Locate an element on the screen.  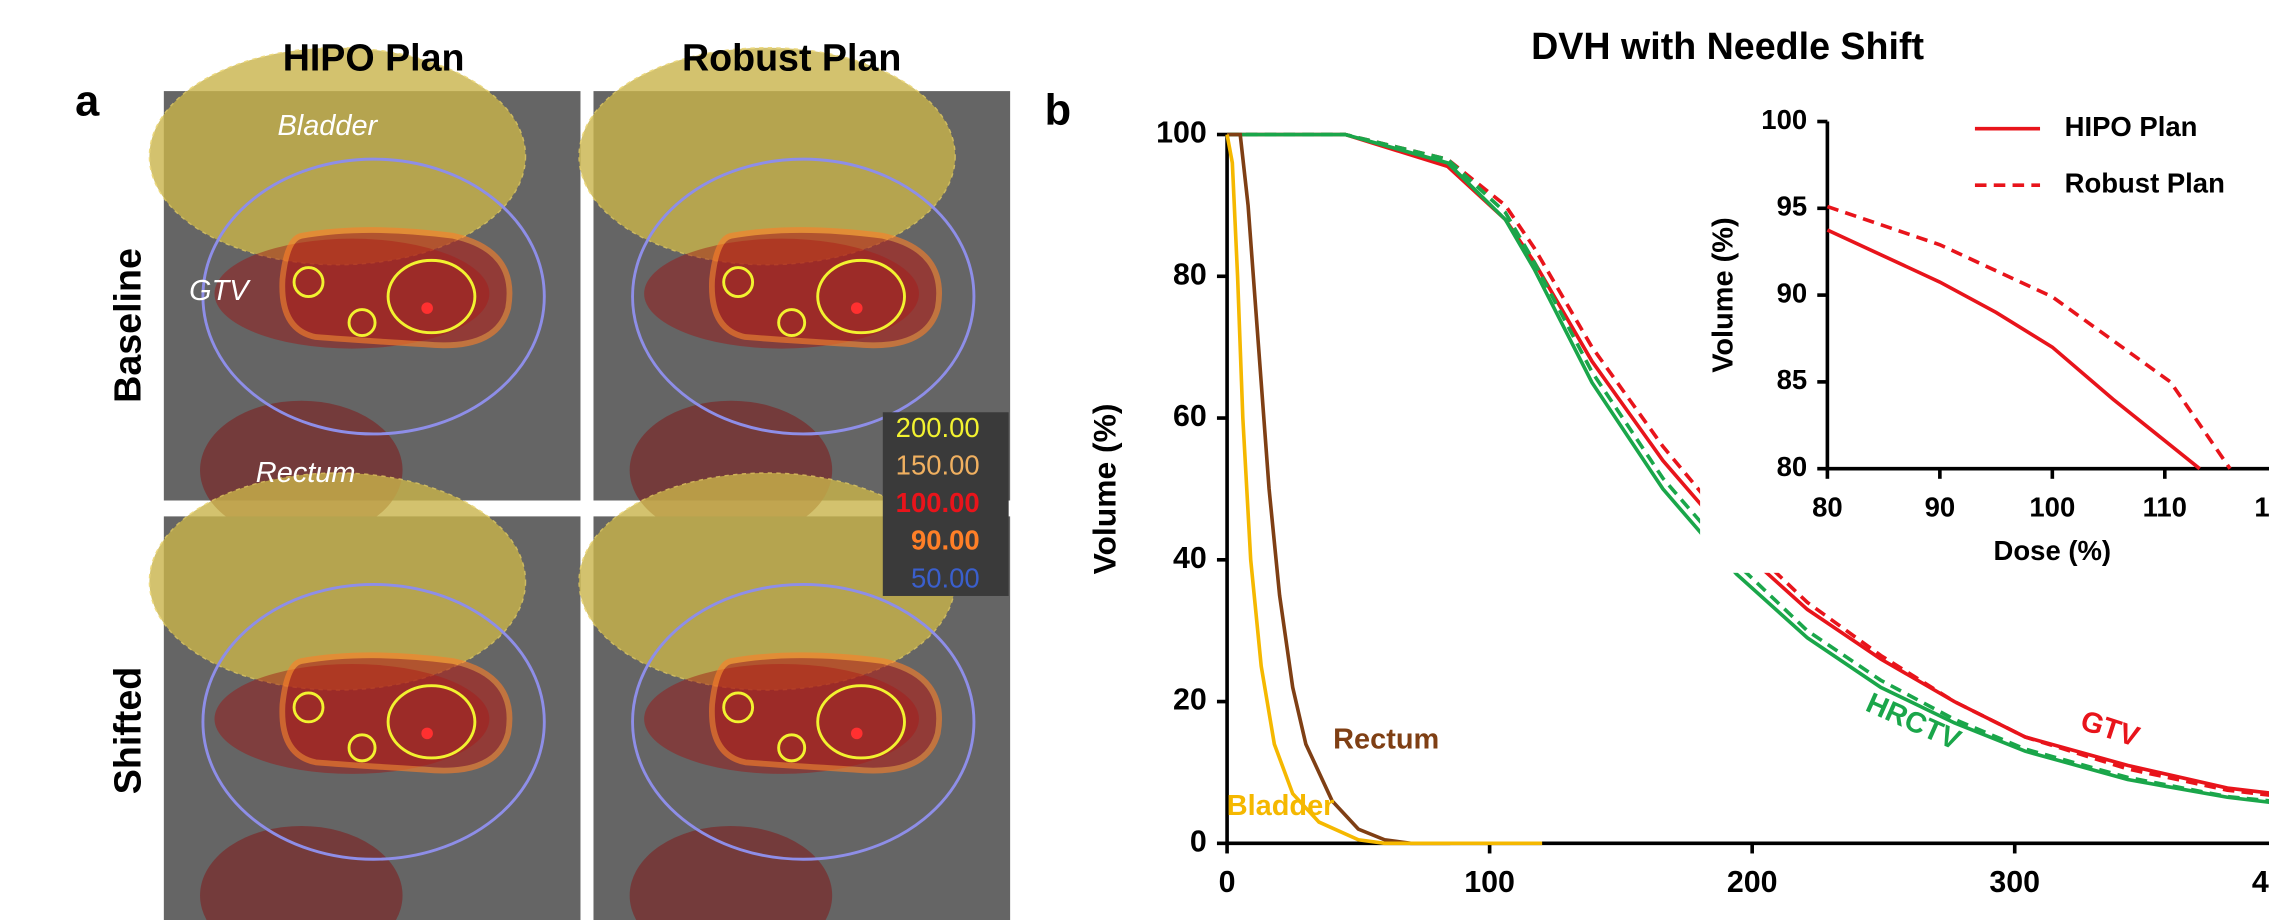
structure-label: Rectum is located at coordinates (306, 473).